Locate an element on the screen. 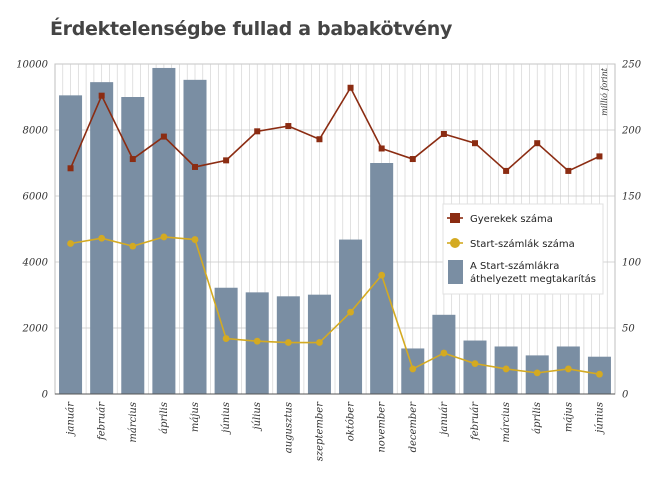 The width and height of the screenshot is (666, 481). legend-swatch is located at coordinates (455, 272).